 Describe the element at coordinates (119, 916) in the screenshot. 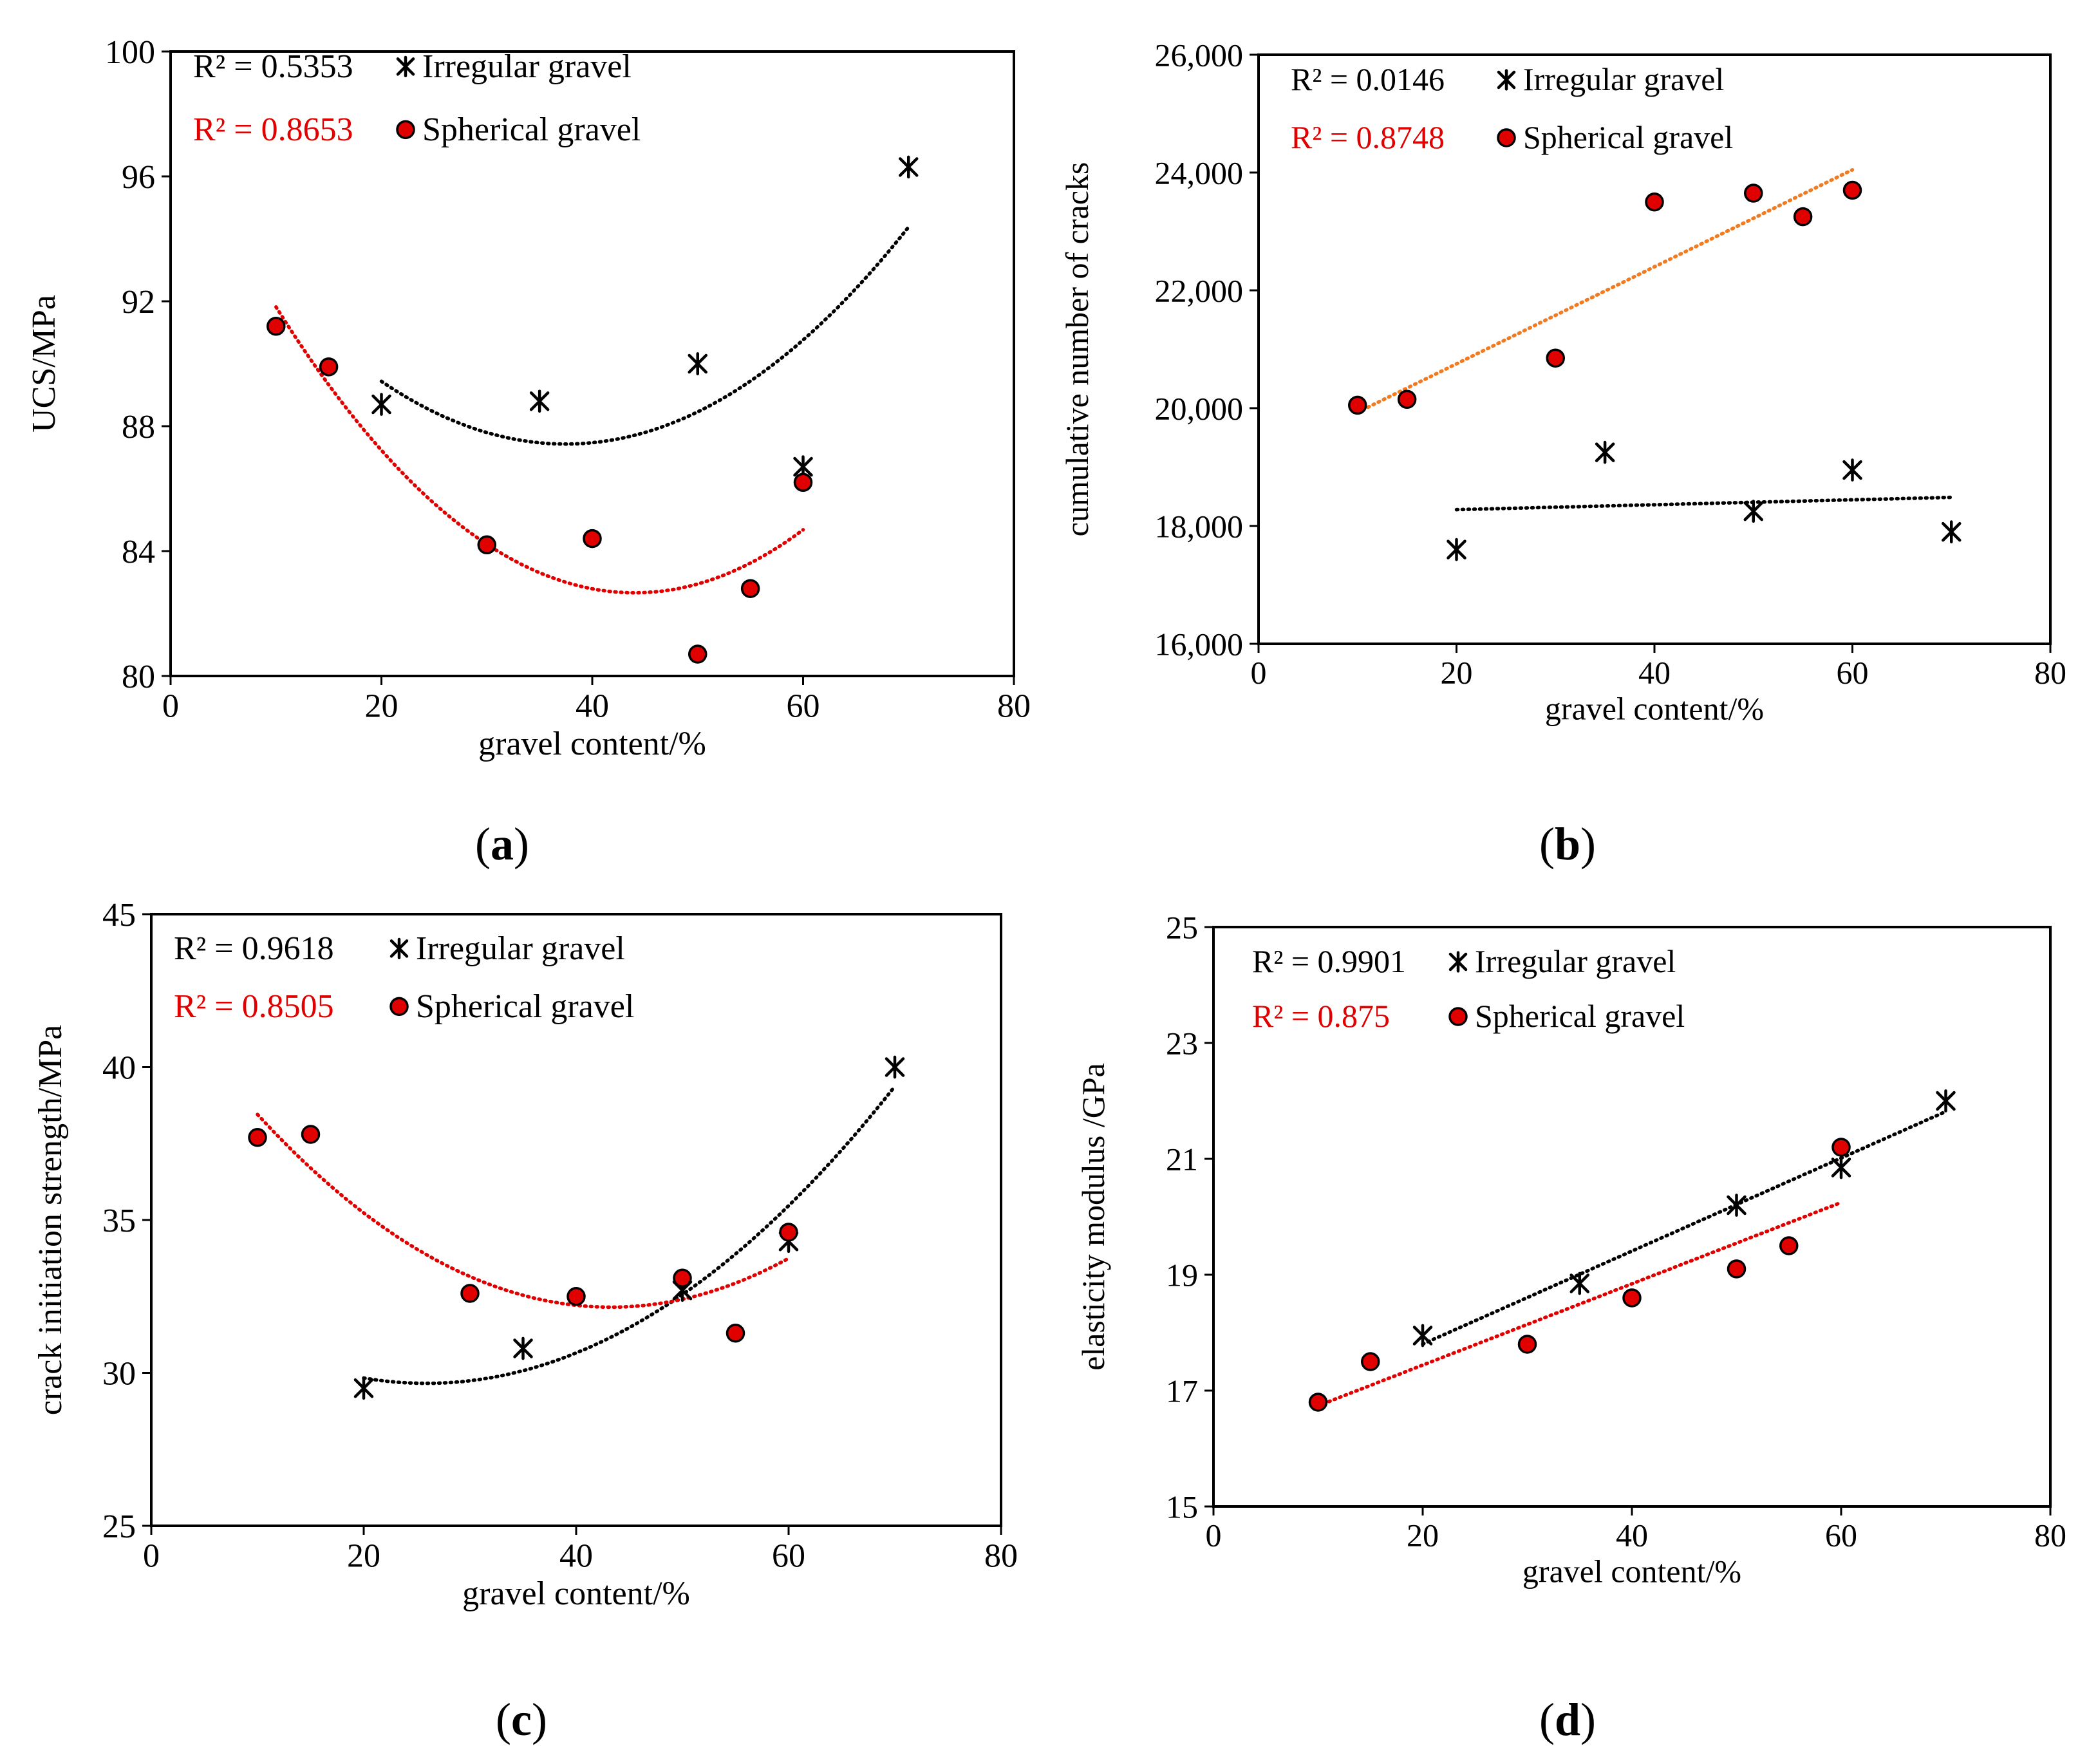

I see `y-tick-label: 45` at that location.